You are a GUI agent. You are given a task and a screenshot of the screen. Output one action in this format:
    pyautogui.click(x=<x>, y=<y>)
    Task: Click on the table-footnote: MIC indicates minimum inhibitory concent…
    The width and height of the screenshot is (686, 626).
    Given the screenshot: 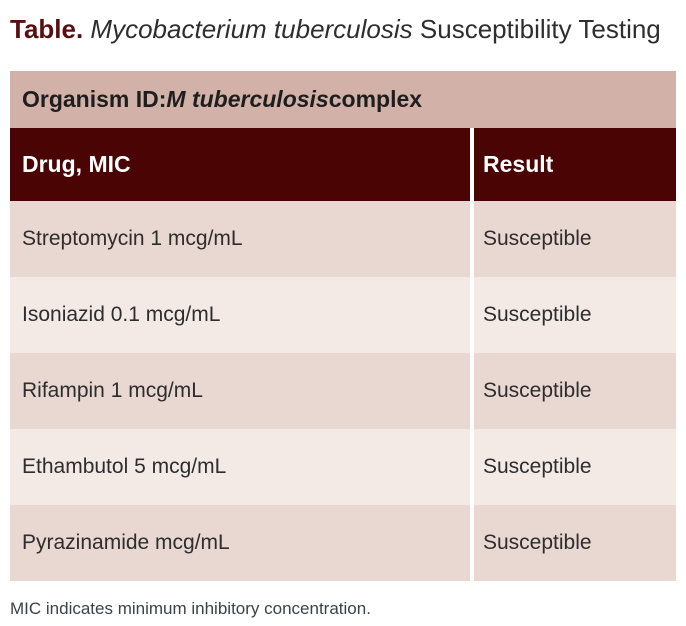 What is the action you would take?
    pyautogui.click(x=190, y=608)
    